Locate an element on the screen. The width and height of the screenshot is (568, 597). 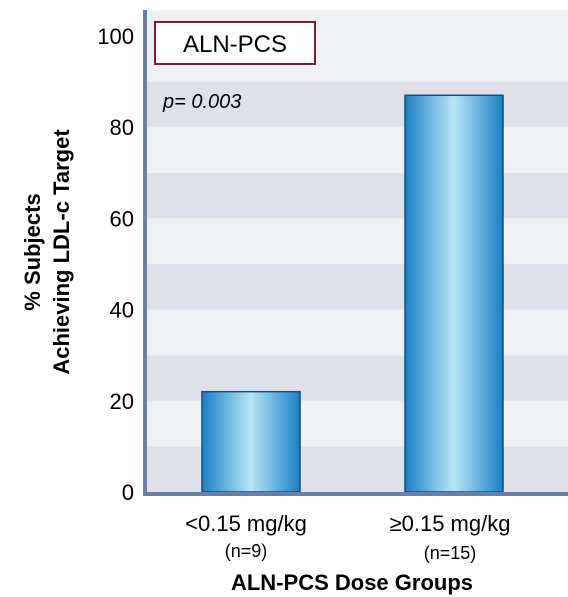
category-n-2: (n=15) is located at coordinates (450, 553).